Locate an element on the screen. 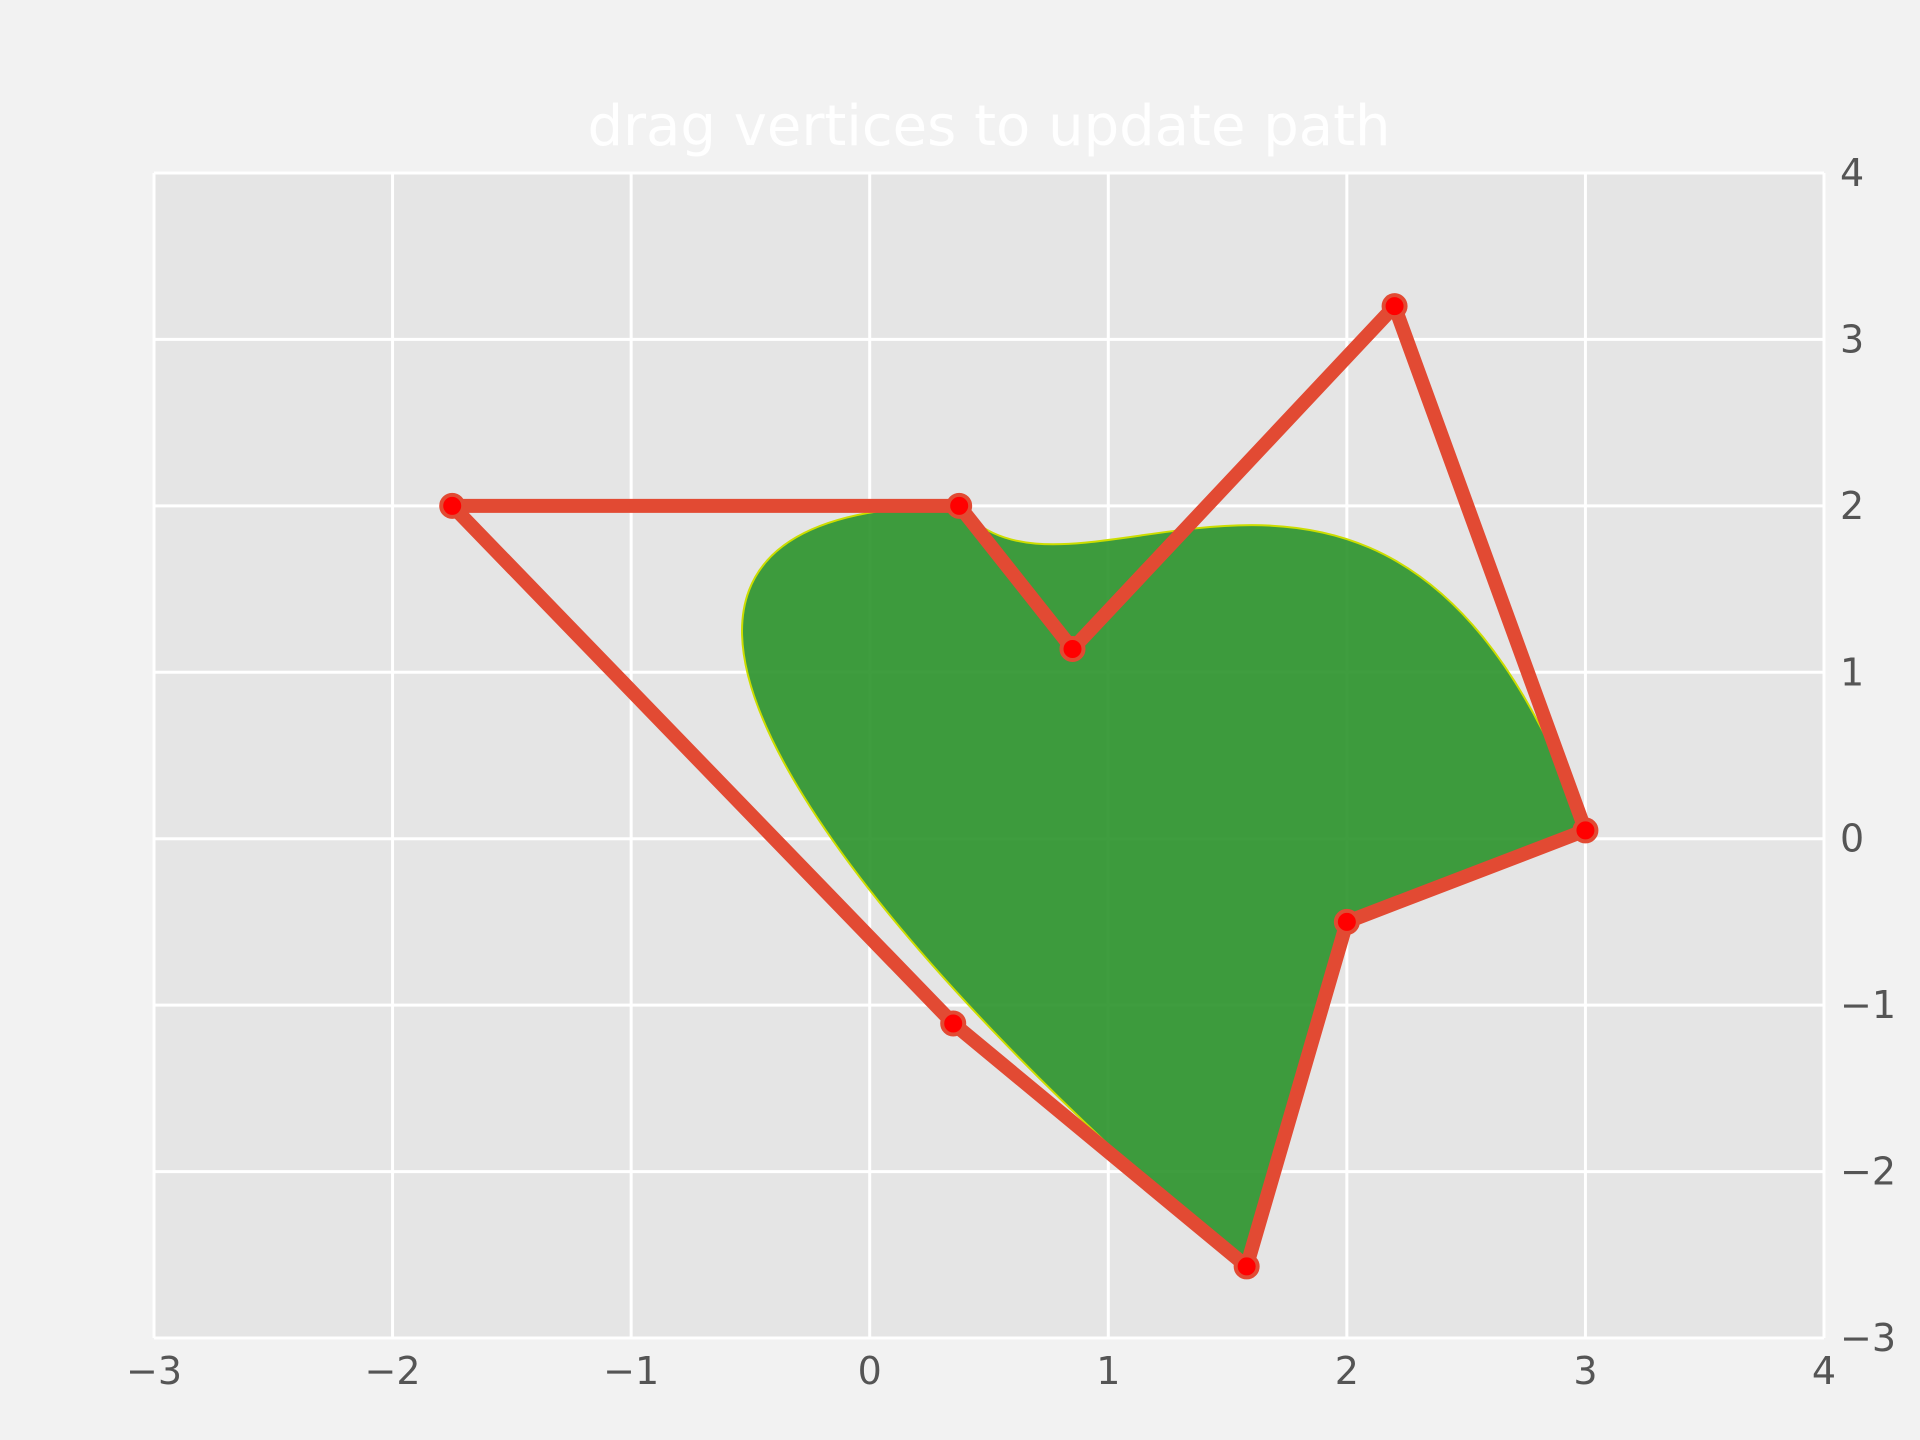 This screenshot has width=1920, height=1440. y-tick-label: 0 is located at coordinates (1852, 839).